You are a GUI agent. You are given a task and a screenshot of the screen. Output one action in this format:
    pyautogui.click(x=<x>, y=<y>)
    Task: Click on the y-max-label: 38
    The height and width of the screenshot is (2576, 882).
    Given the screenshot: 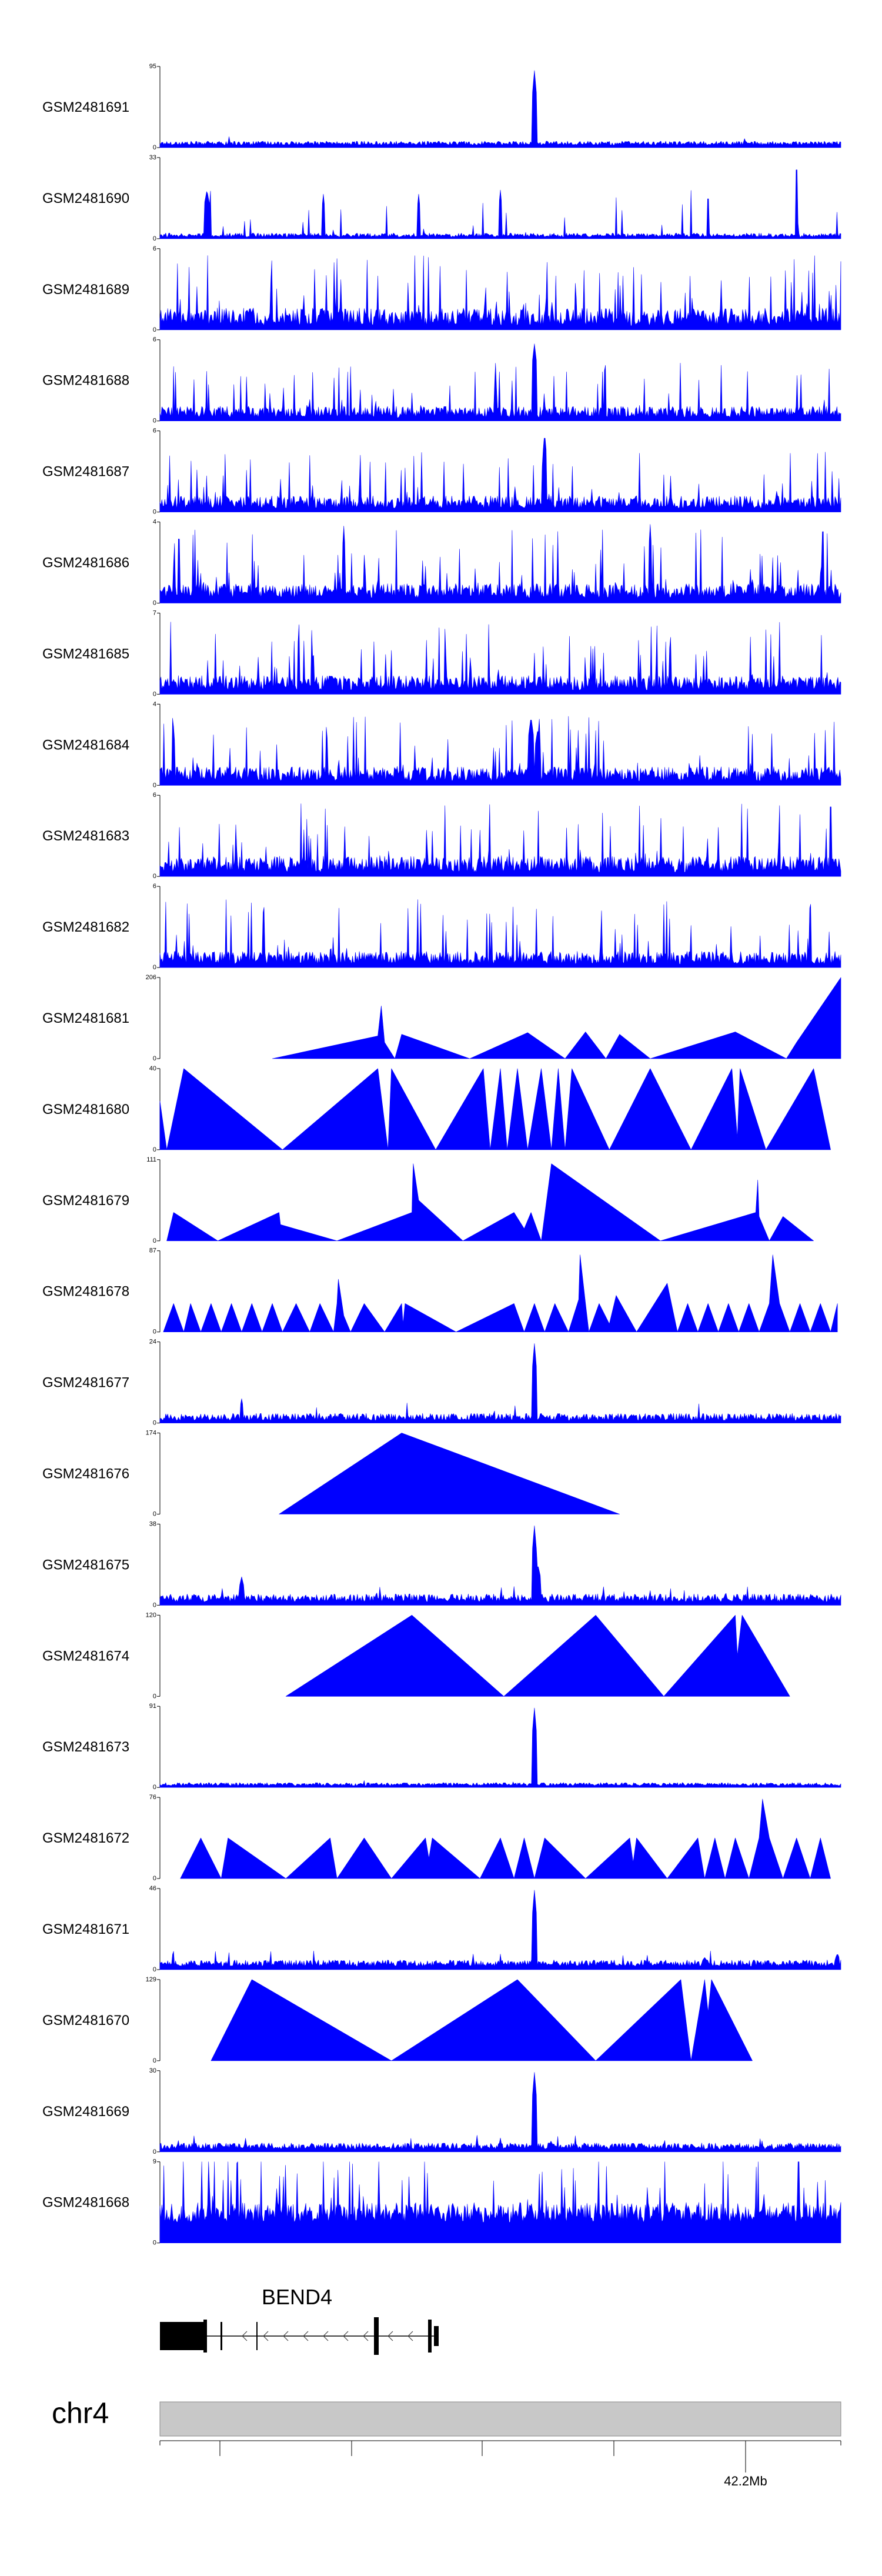 What is the action you would take?
    pyautogui.click(x=152, y=1523)
    